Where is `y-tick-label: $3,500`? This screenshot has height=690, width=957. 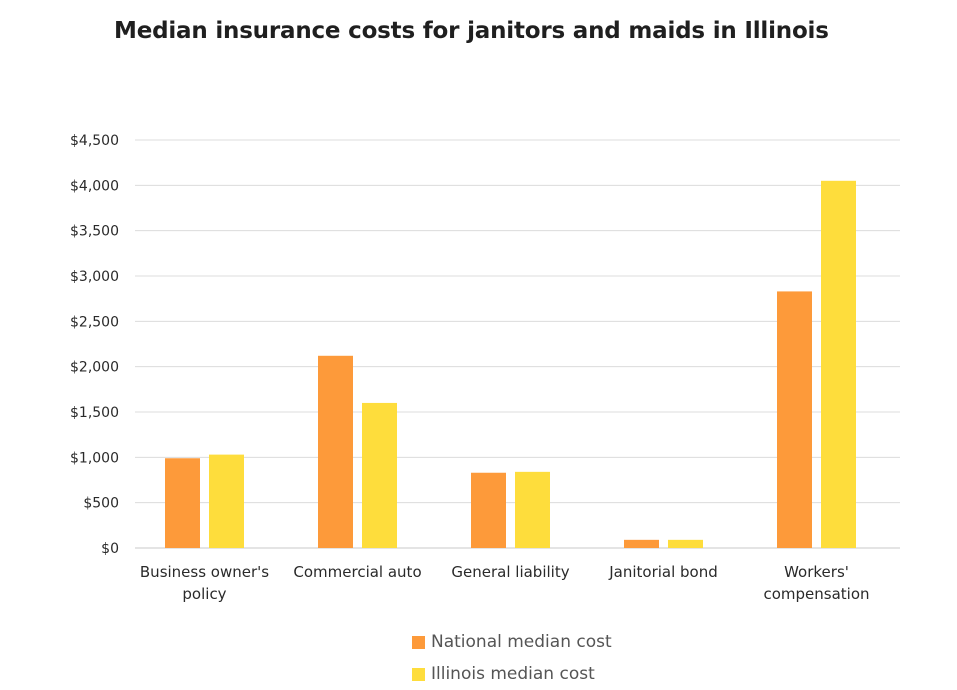
y-tick-label: $3,500 is located at coordinates (94, 232).